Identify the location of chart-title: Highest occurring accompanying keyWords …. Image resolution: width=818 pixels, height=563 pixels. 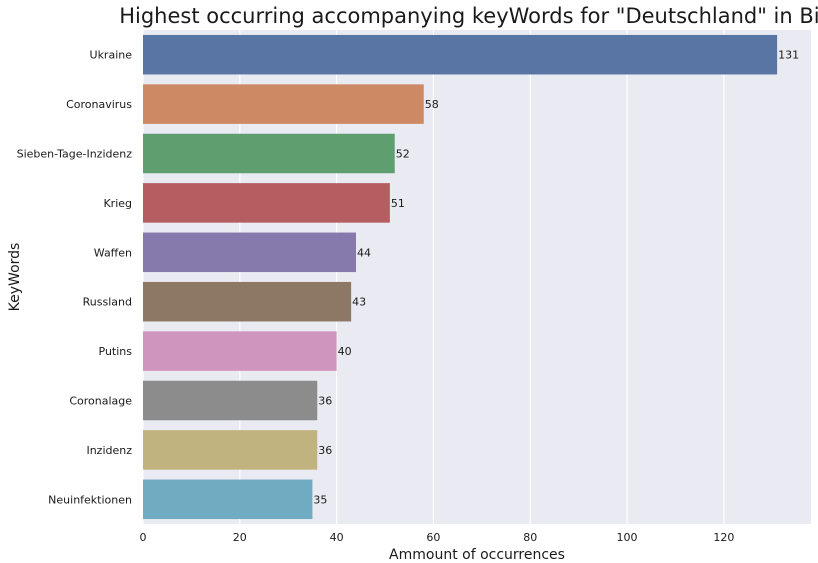
(468, 16).